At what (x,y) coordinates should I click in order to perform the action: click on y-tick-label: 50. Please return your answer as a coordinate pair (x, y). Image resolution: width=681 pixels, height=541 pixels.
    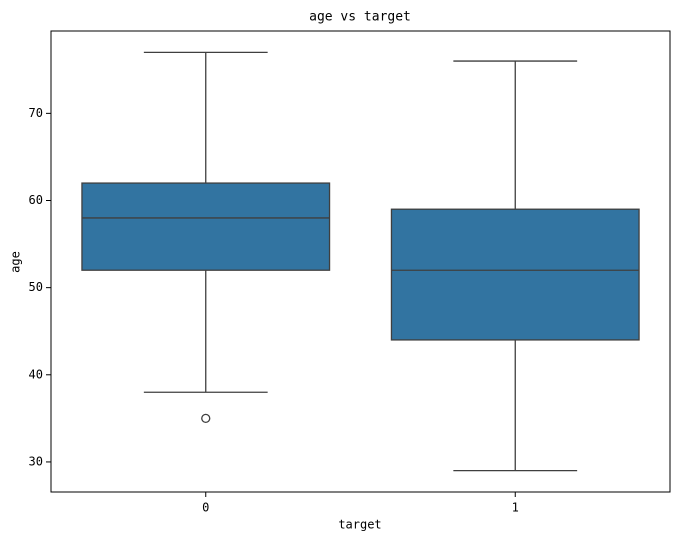
    Looking at the image, I should click on (36, 287).